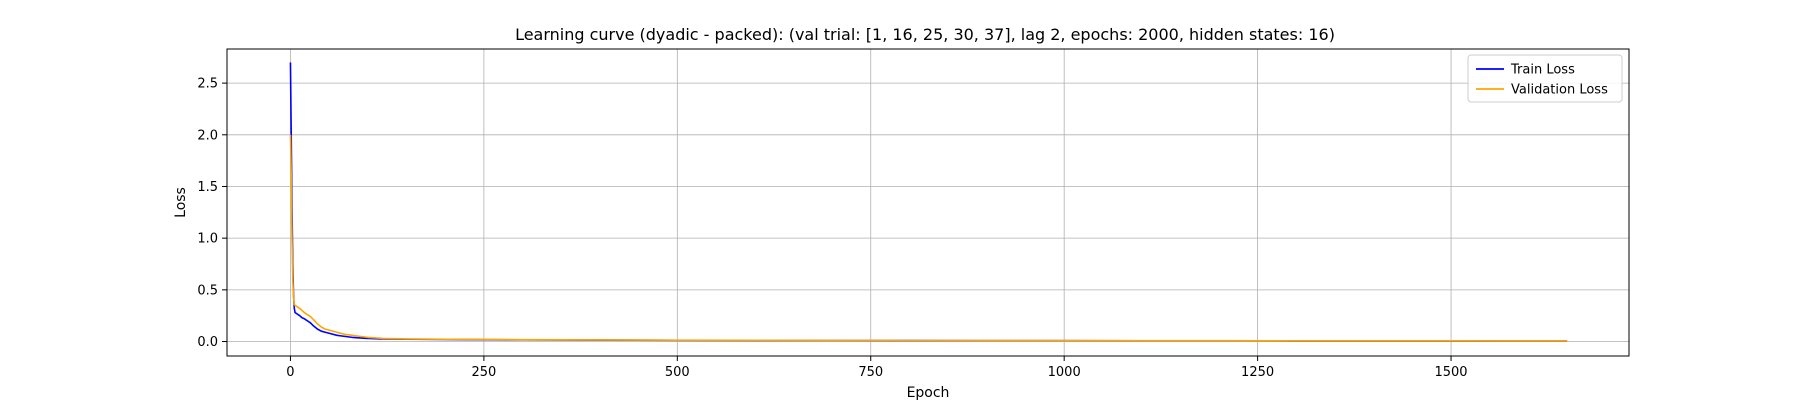 This screenshot has width=1800, height=400. What do you see at coordinates (207, 290) in the screenshot?
I see `y-tick-label: 0.5` at bounding box center [207, 290].